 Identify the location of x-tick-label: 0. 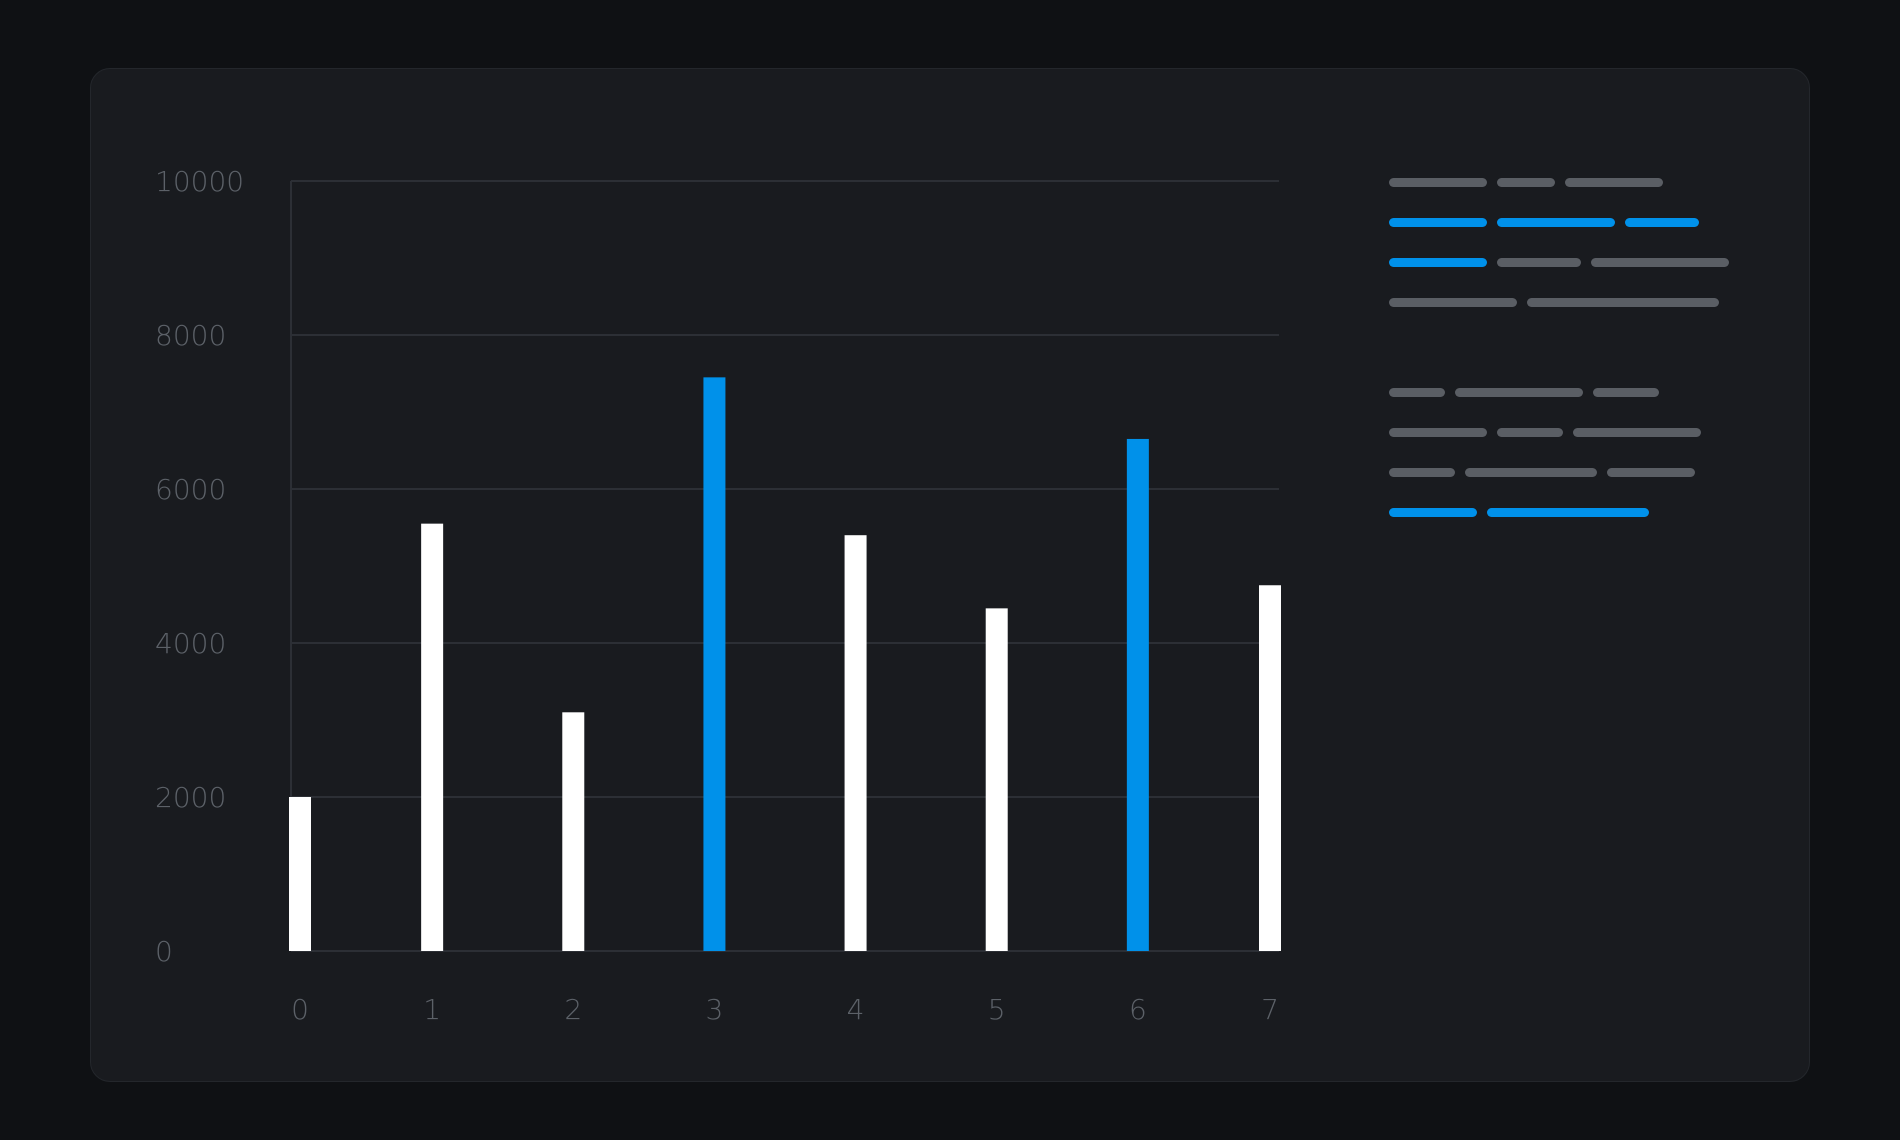
(300, 1009).